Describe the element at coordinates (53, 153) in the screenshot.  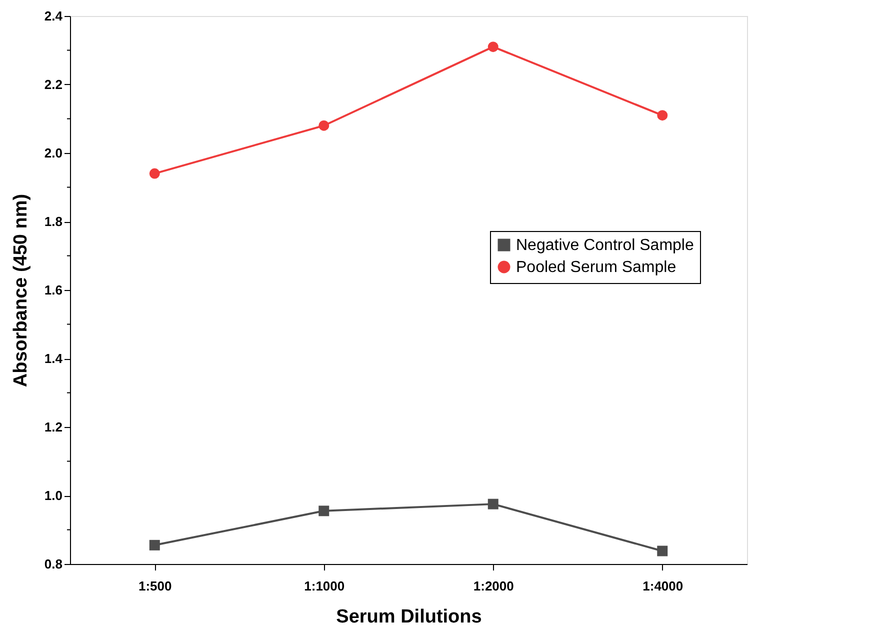
I see `y-tick-label: 2.0` at that location.